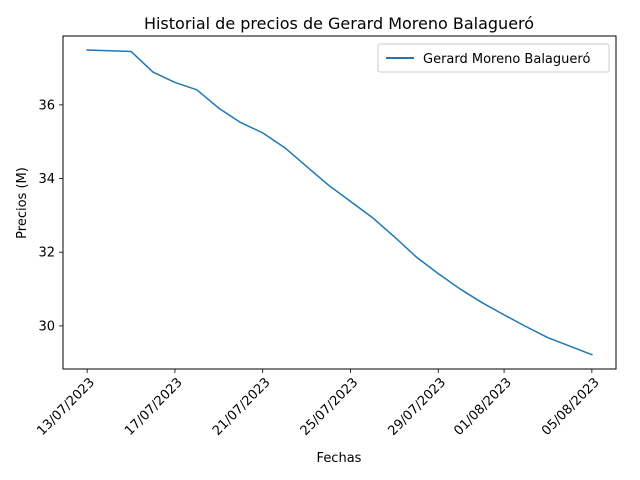  I want to click on legend: Gerard Moreno Balagueró, so click(493, 58).